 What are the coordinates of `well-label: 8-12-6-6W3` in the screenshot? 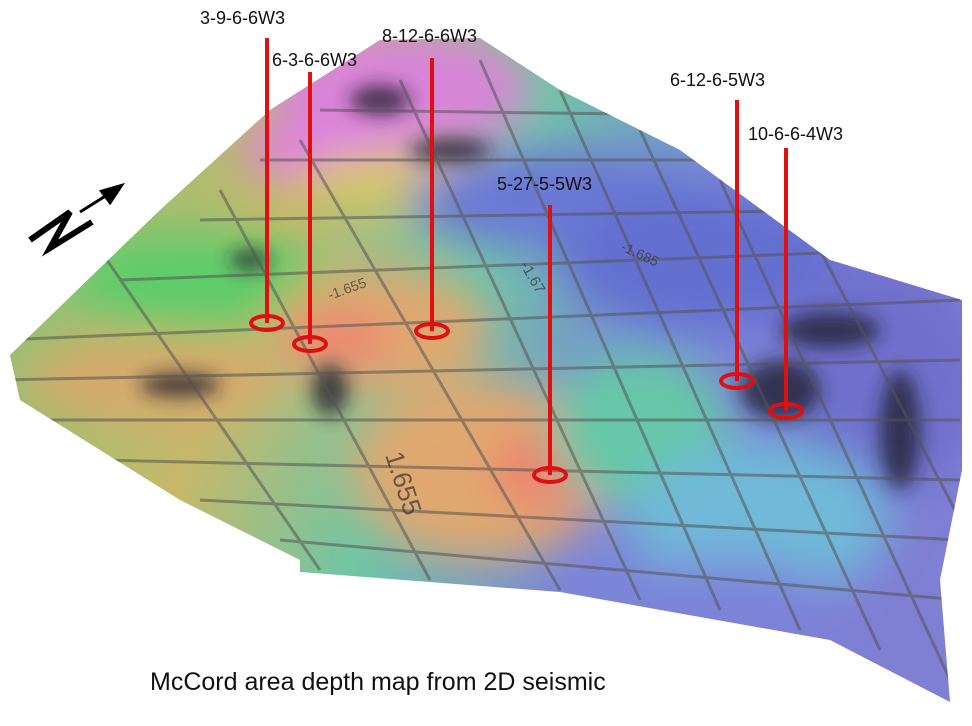 It's located at (429, 36).